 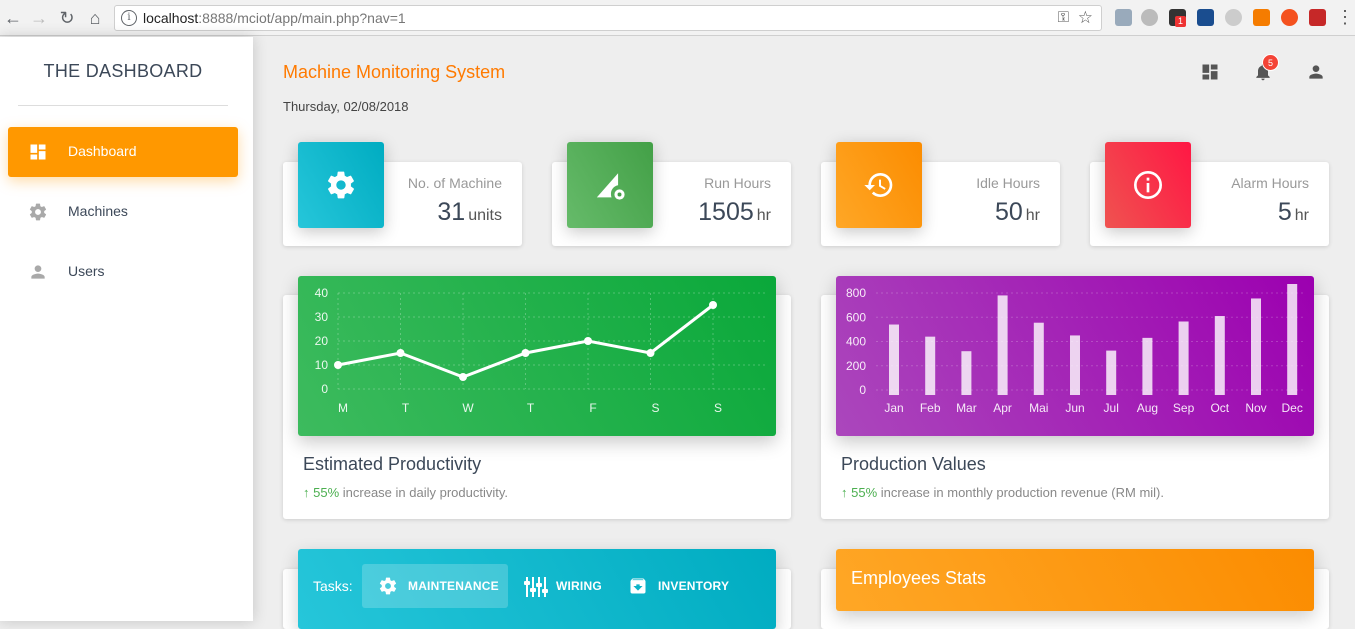 What do you see at coordinates (1074, 408) in the screenshot?
I see `x-tick-label: Jun` at bounding box center [1074, 408].